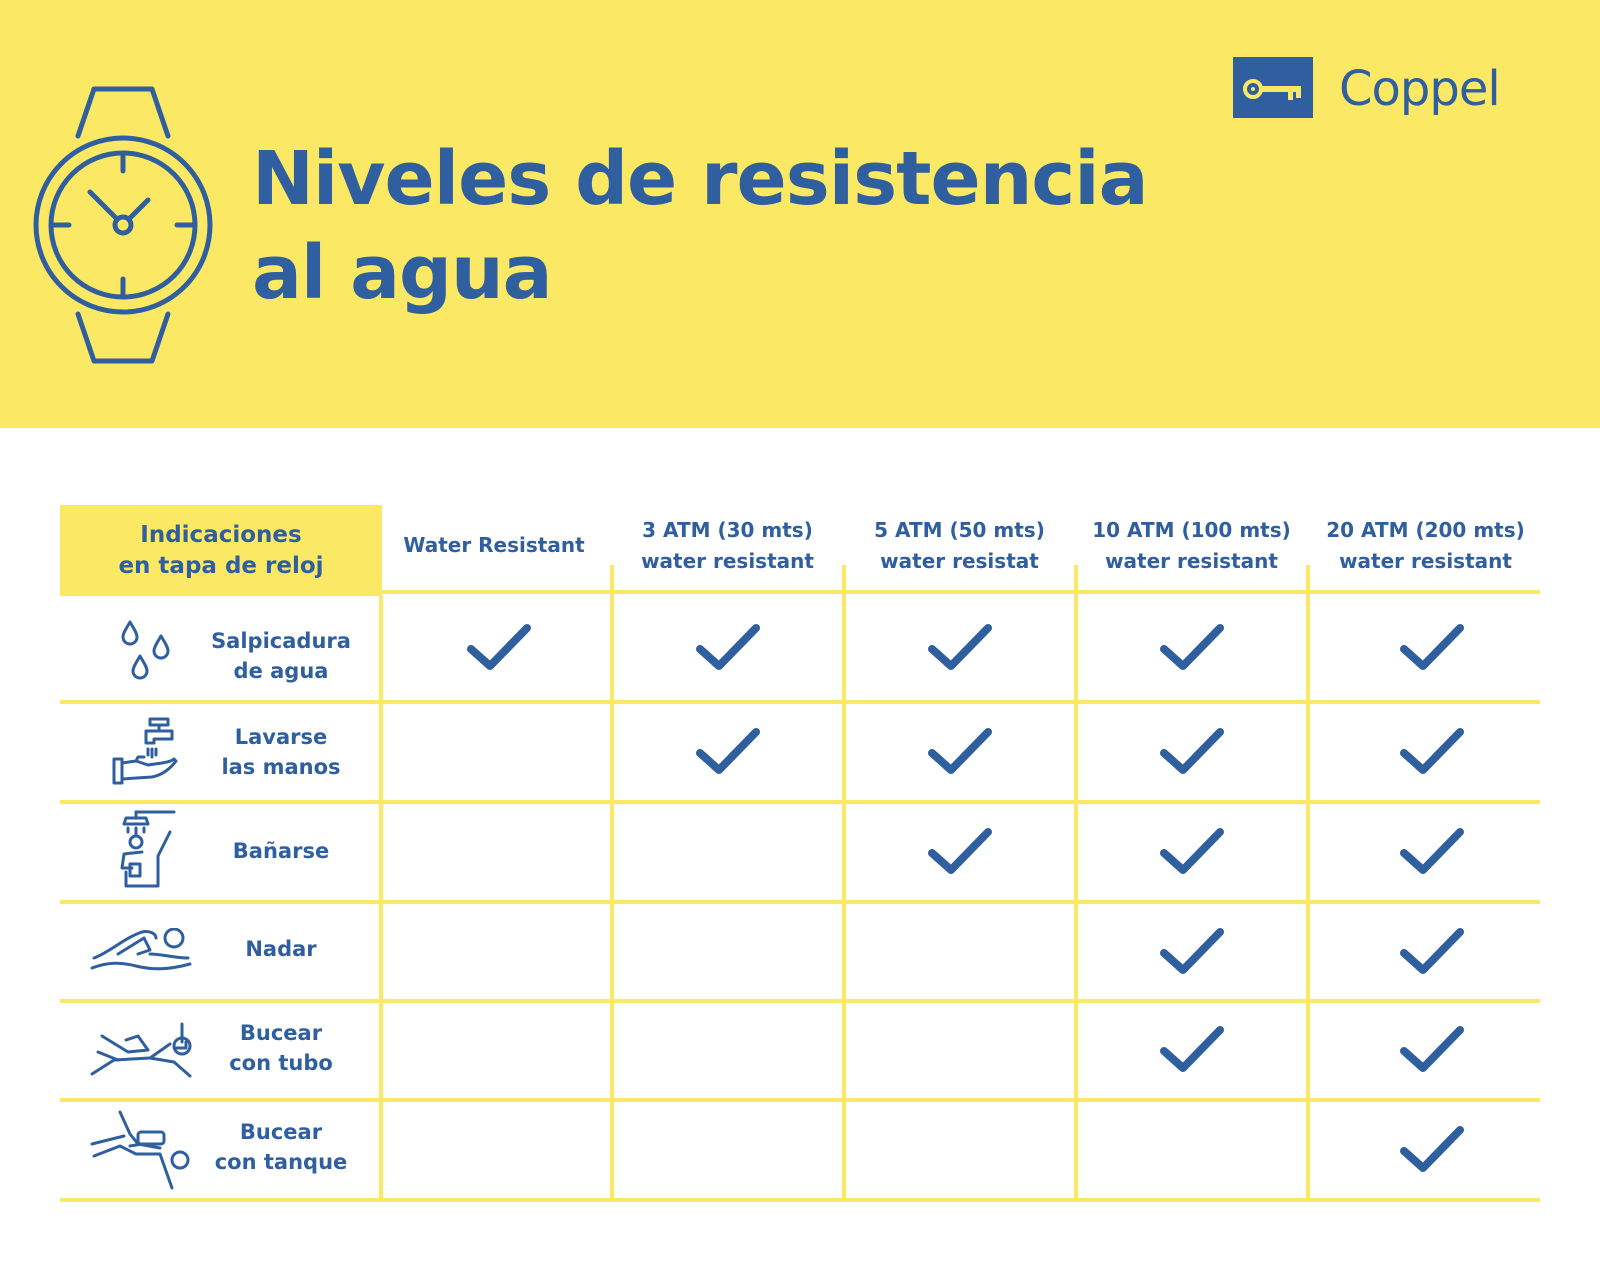 The width and height of the screenshot is (1600, 1280). Describe the element at coordinates (141, 949) in the screenshot. I see `swimmer-icon` at that location.